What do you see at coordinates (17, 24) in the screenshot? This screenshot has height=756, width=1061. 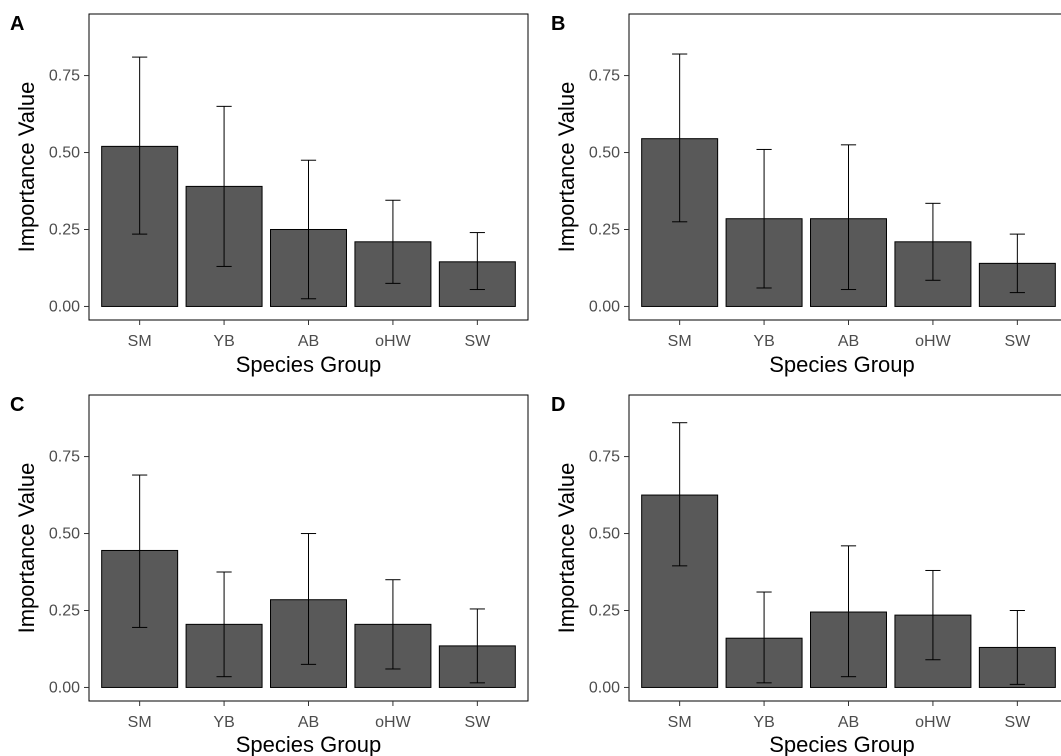 I see `panel-label: A` at bounding box center [17, 24].